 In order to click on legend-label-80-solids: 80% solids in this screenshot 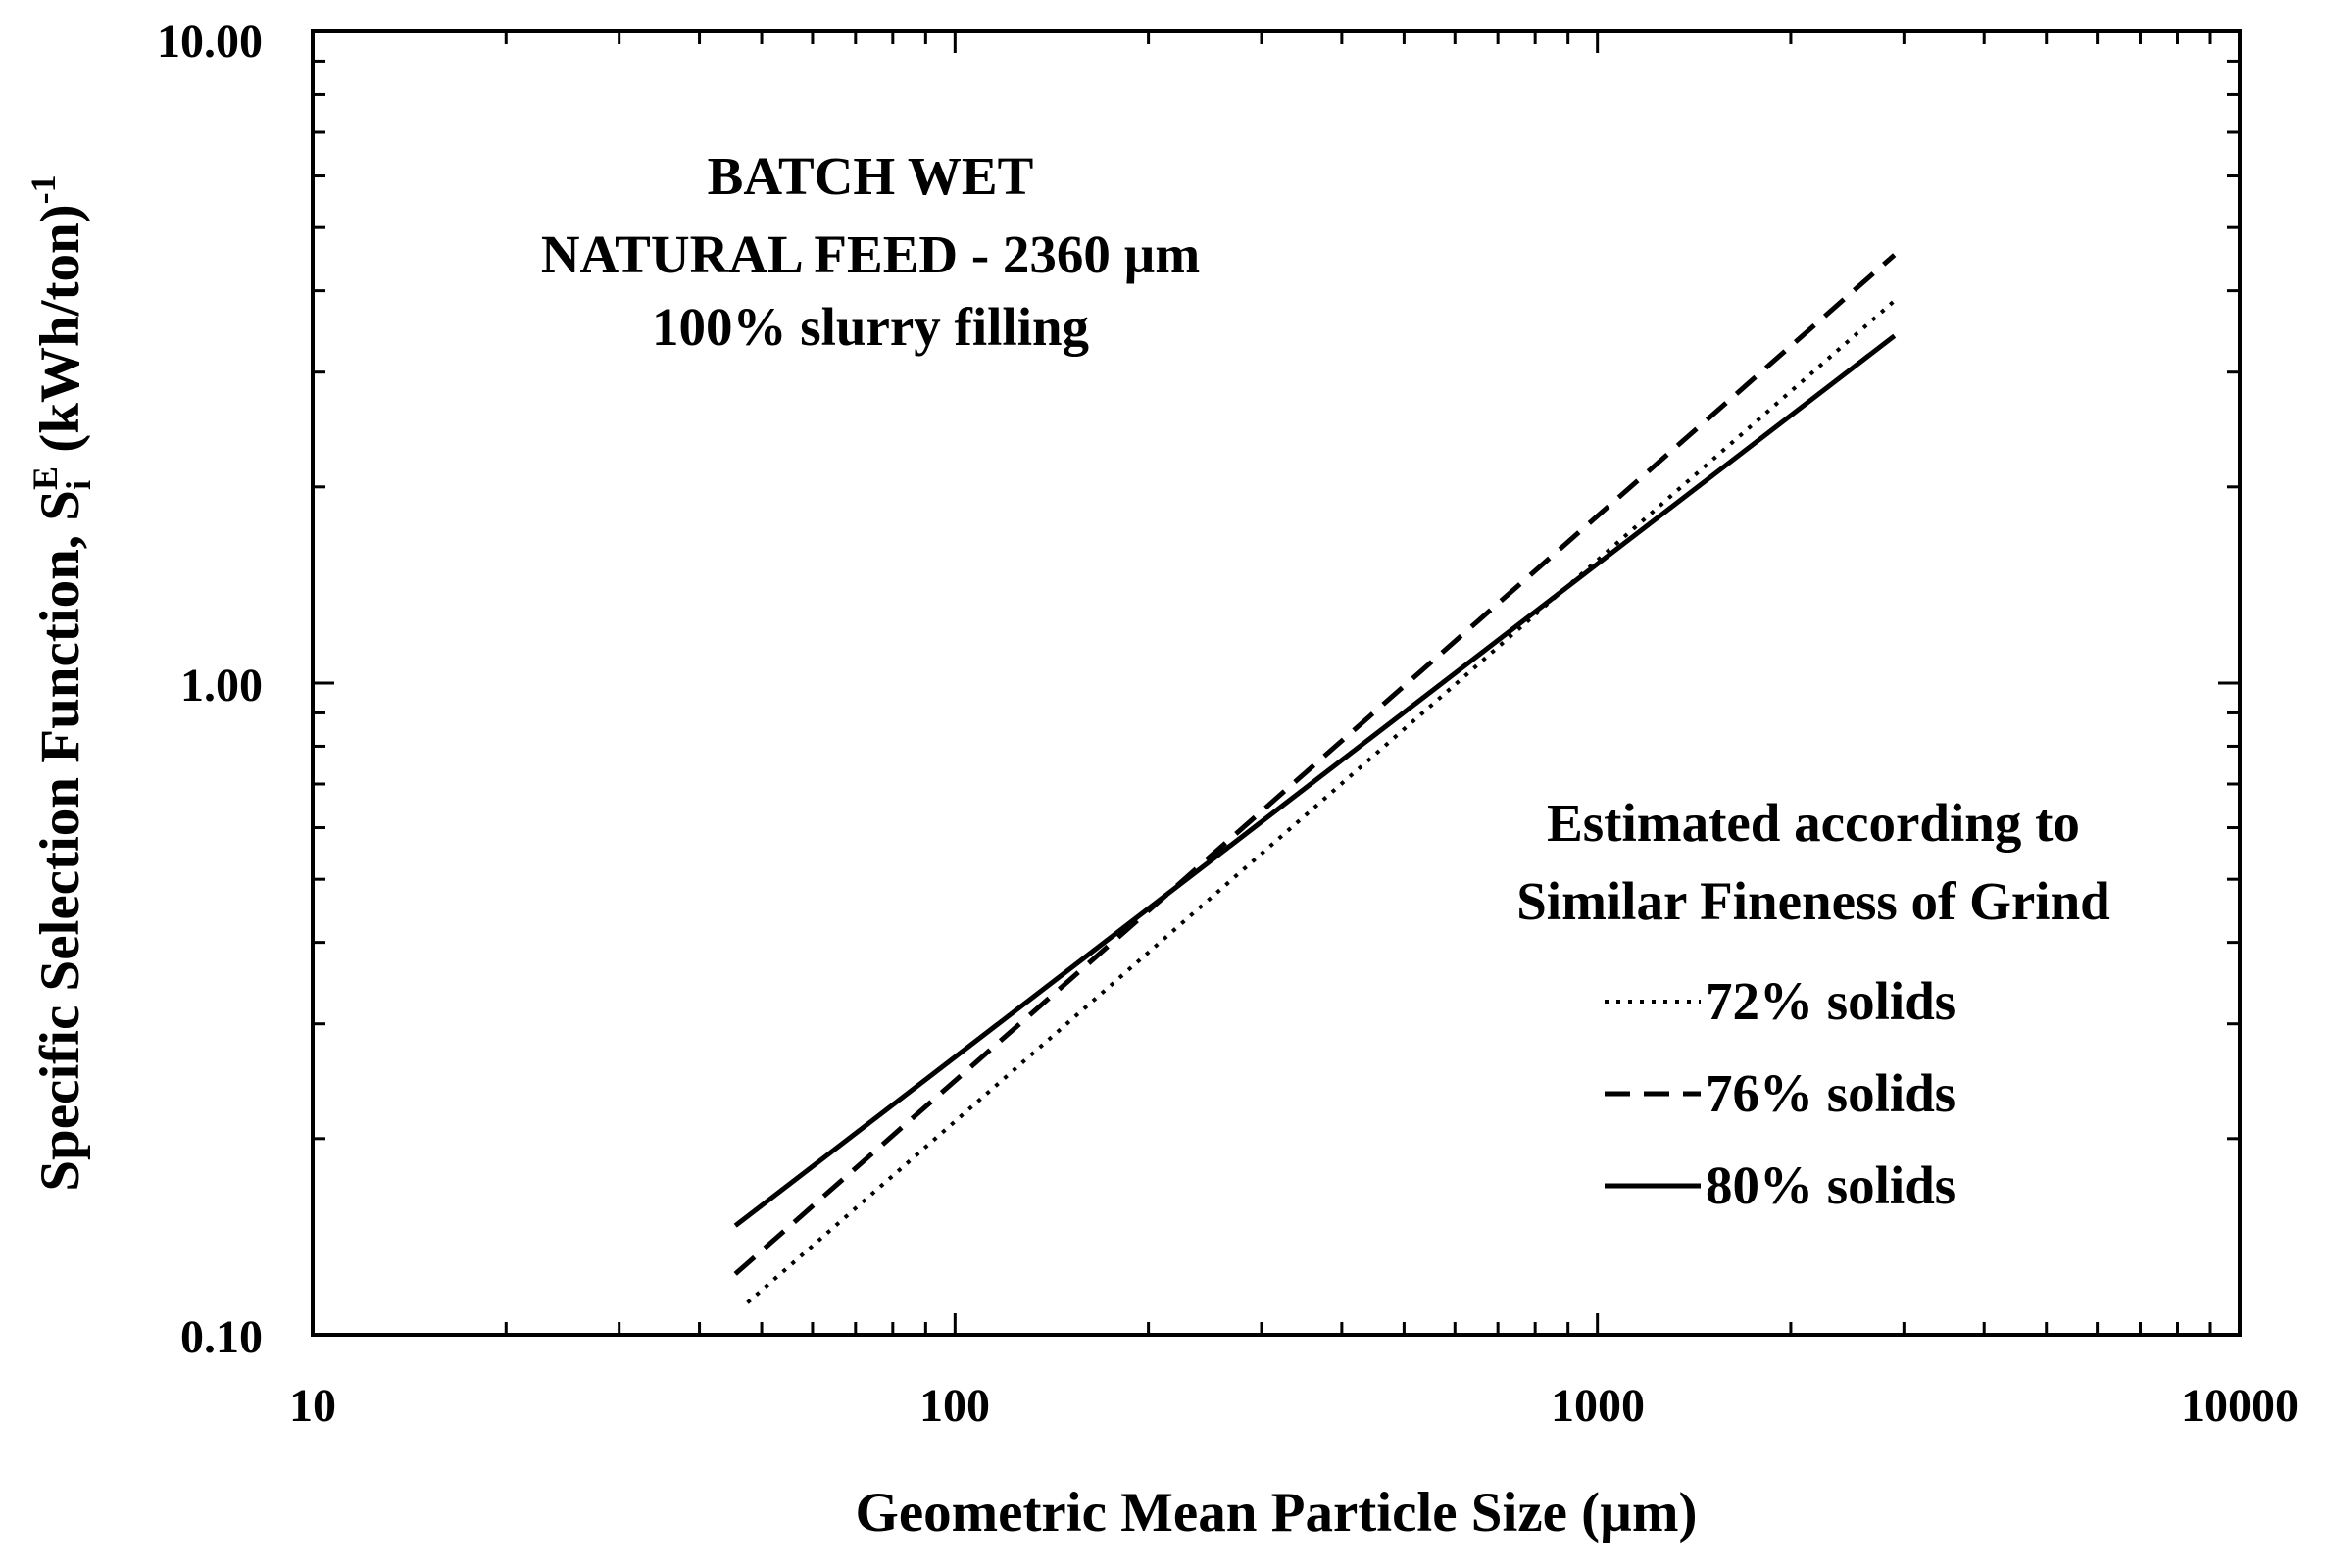, I will do `click(1831, 1185)`.